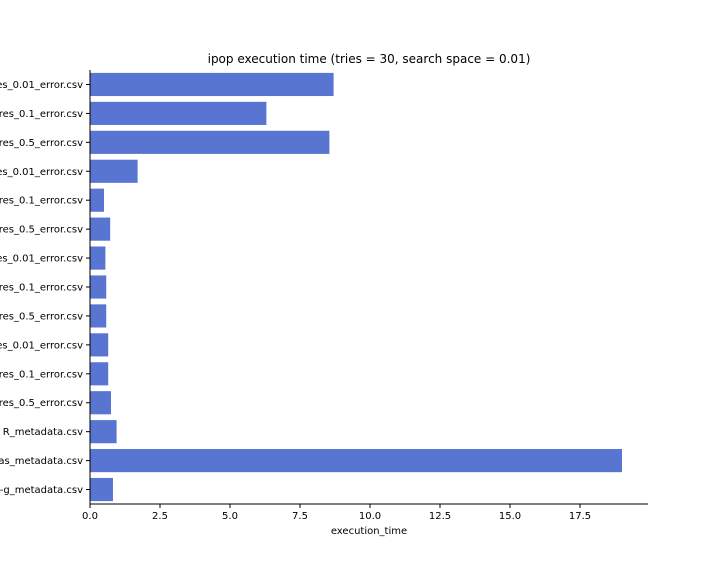 The image size is (720, 576). I want to click on category-label: -g_metadata.csv, so click(41, 490).